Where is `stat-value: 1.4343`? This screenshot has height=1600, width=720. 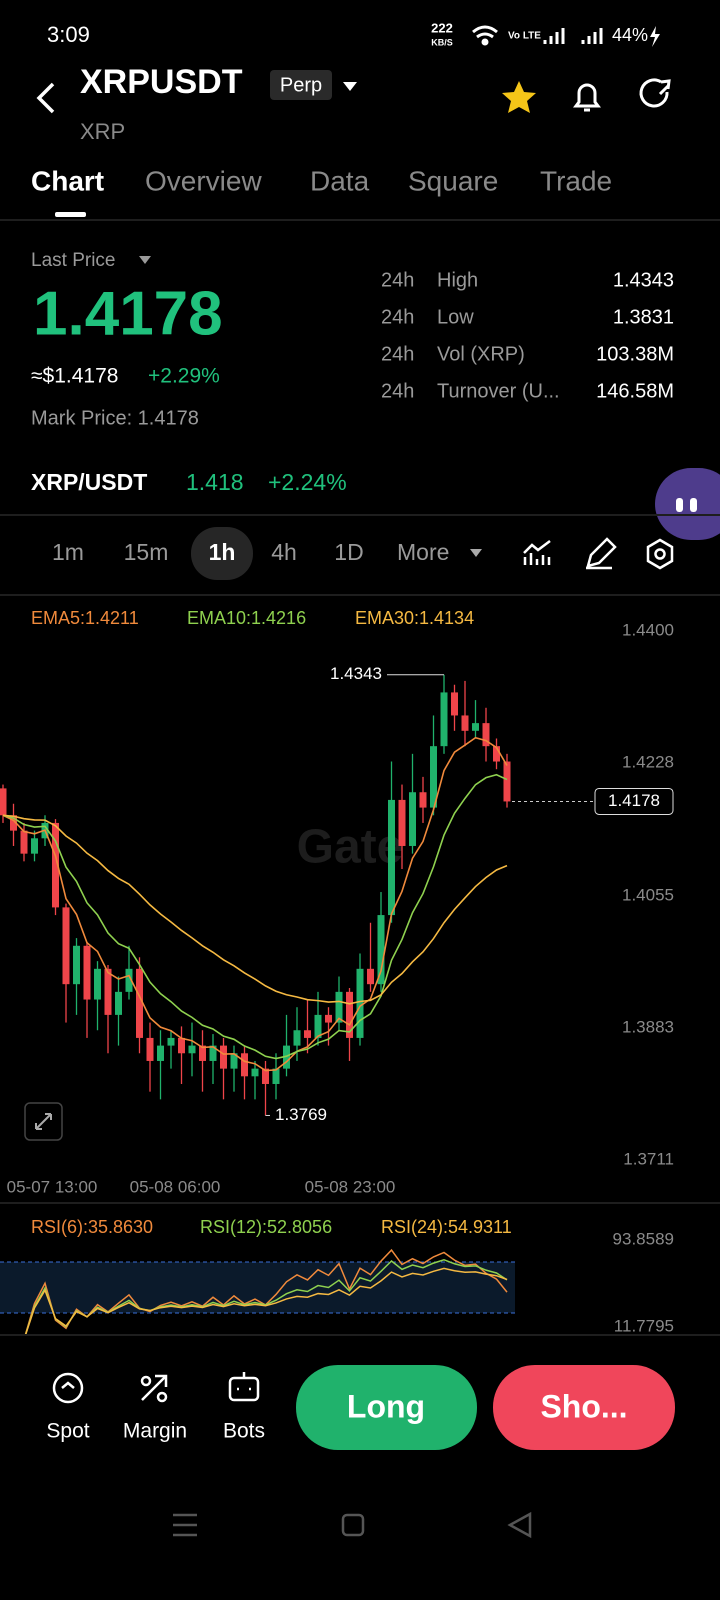 stat-value: 1.4343 is located at coordinates (643, 280).